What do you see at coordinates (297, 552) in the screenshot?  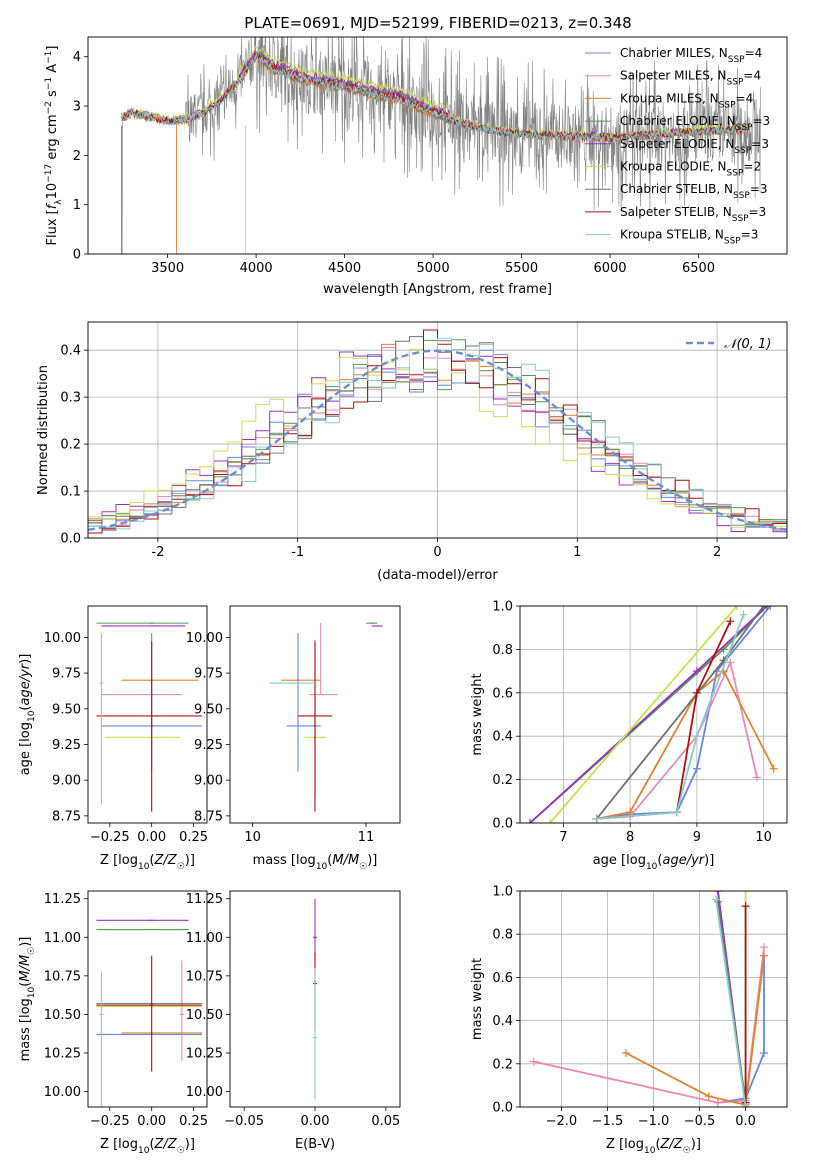 I see `x-tick-label: -1` at bounding box center [297, 552].